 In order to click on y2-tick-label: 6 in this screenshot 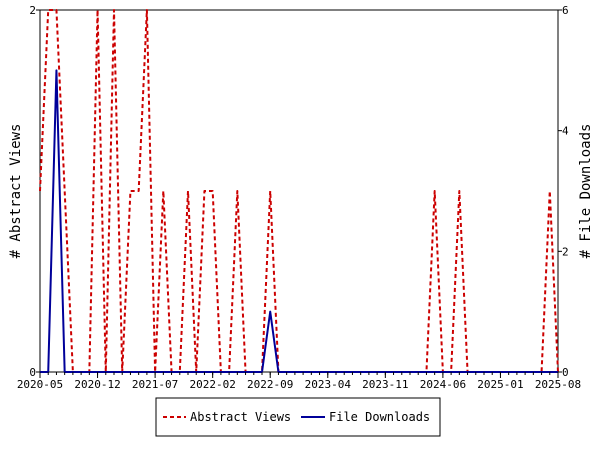, I will do `click(565, 10)`.